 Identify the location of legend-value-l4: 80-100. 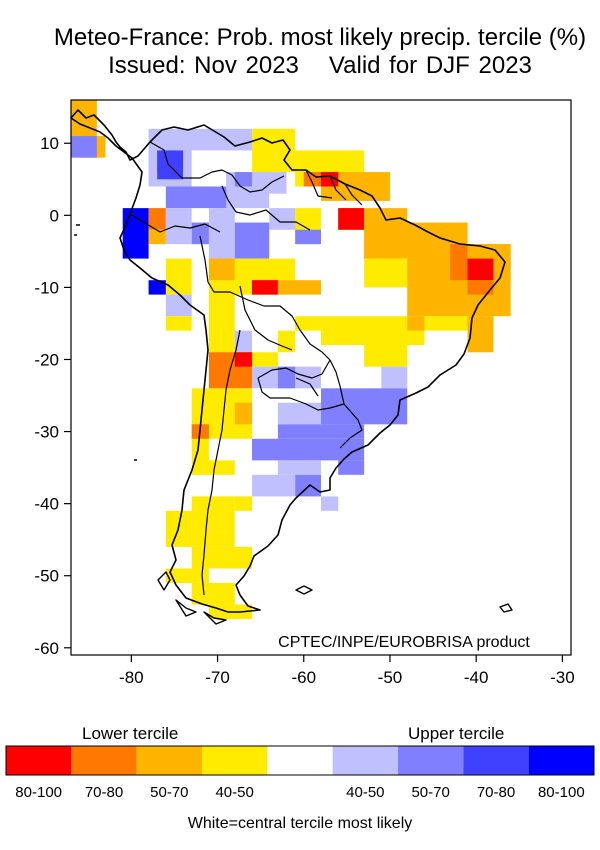
(39, 792).